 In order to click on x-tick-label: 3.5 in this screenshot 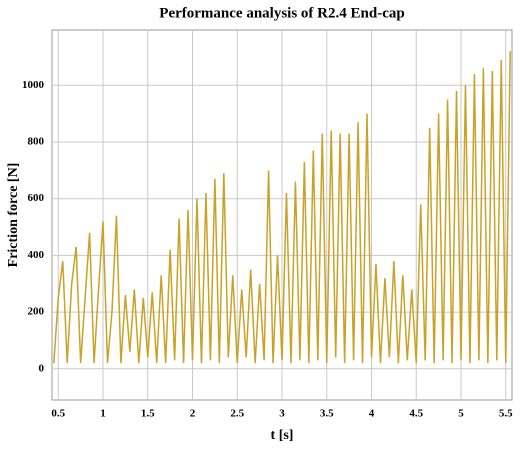, I will do `click(327, 414)`.